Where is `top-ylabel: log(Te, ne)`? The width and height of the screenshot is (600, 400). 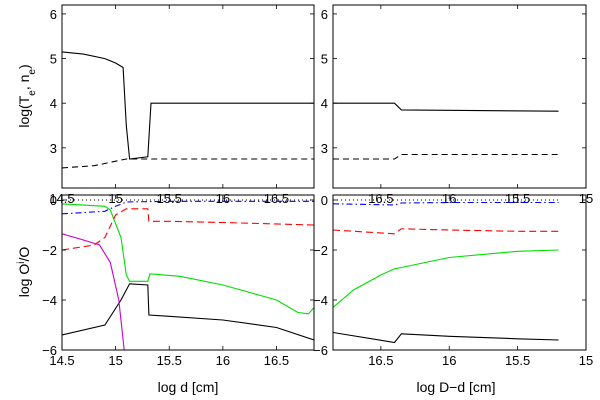 top-ylabel: log(Te, ne) is located at coordinates (27, 95).